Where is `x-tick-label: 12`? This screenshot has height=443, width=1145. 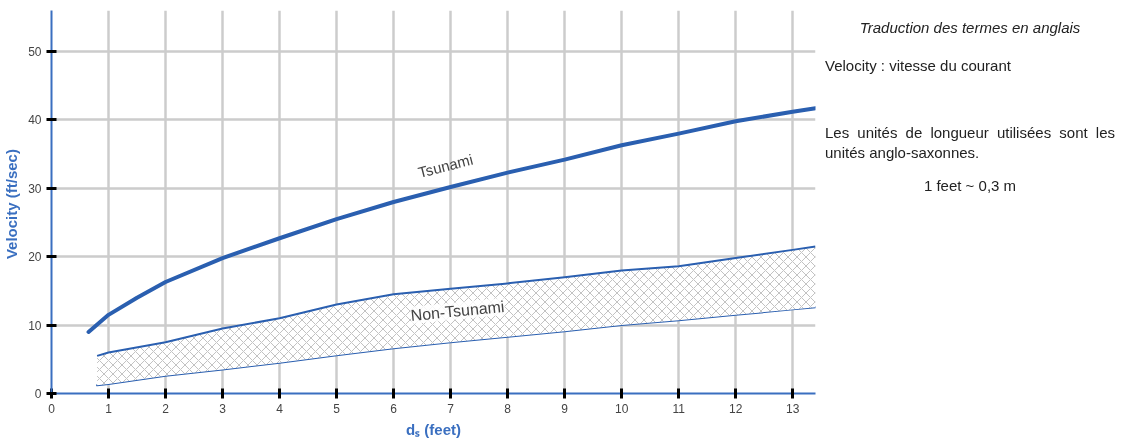
x-tick-label: 12 is located at coordinates (736, 408).